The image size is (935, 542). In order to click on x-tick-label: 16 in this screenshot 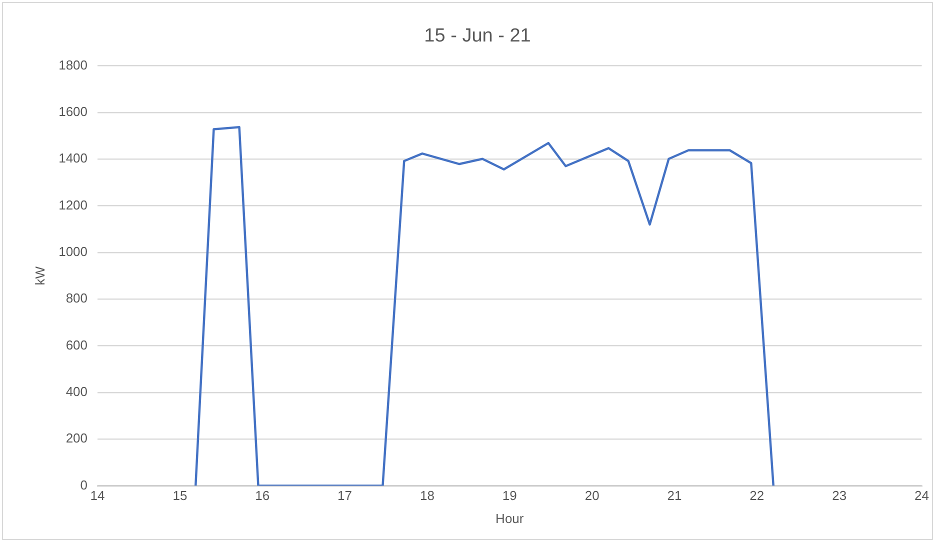, I will do `click(262, 496)`.